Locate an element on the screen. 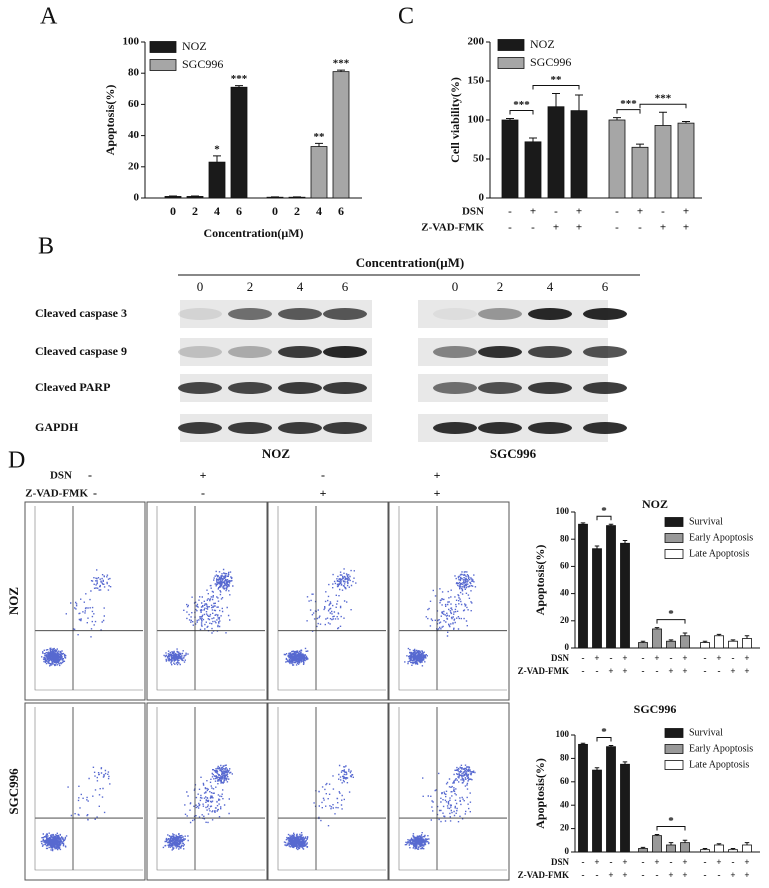 Image resolution: width=769 pixels, height=888 pixels. y-tick-label: 150 is located at coordinates (476, 81).